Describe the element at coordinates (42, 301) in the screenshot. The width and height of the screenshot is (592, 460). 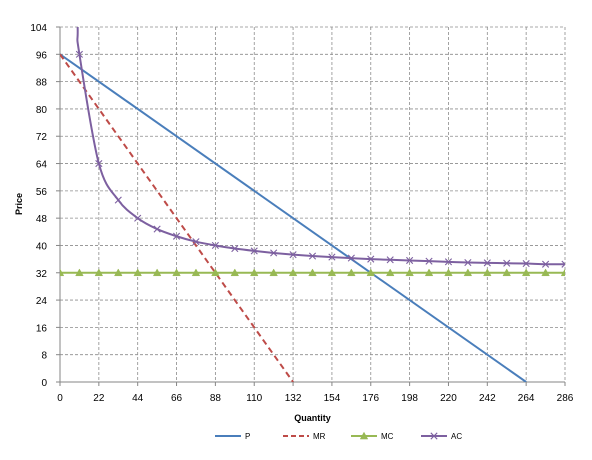
I see `y-tick-label: 24` at that location.